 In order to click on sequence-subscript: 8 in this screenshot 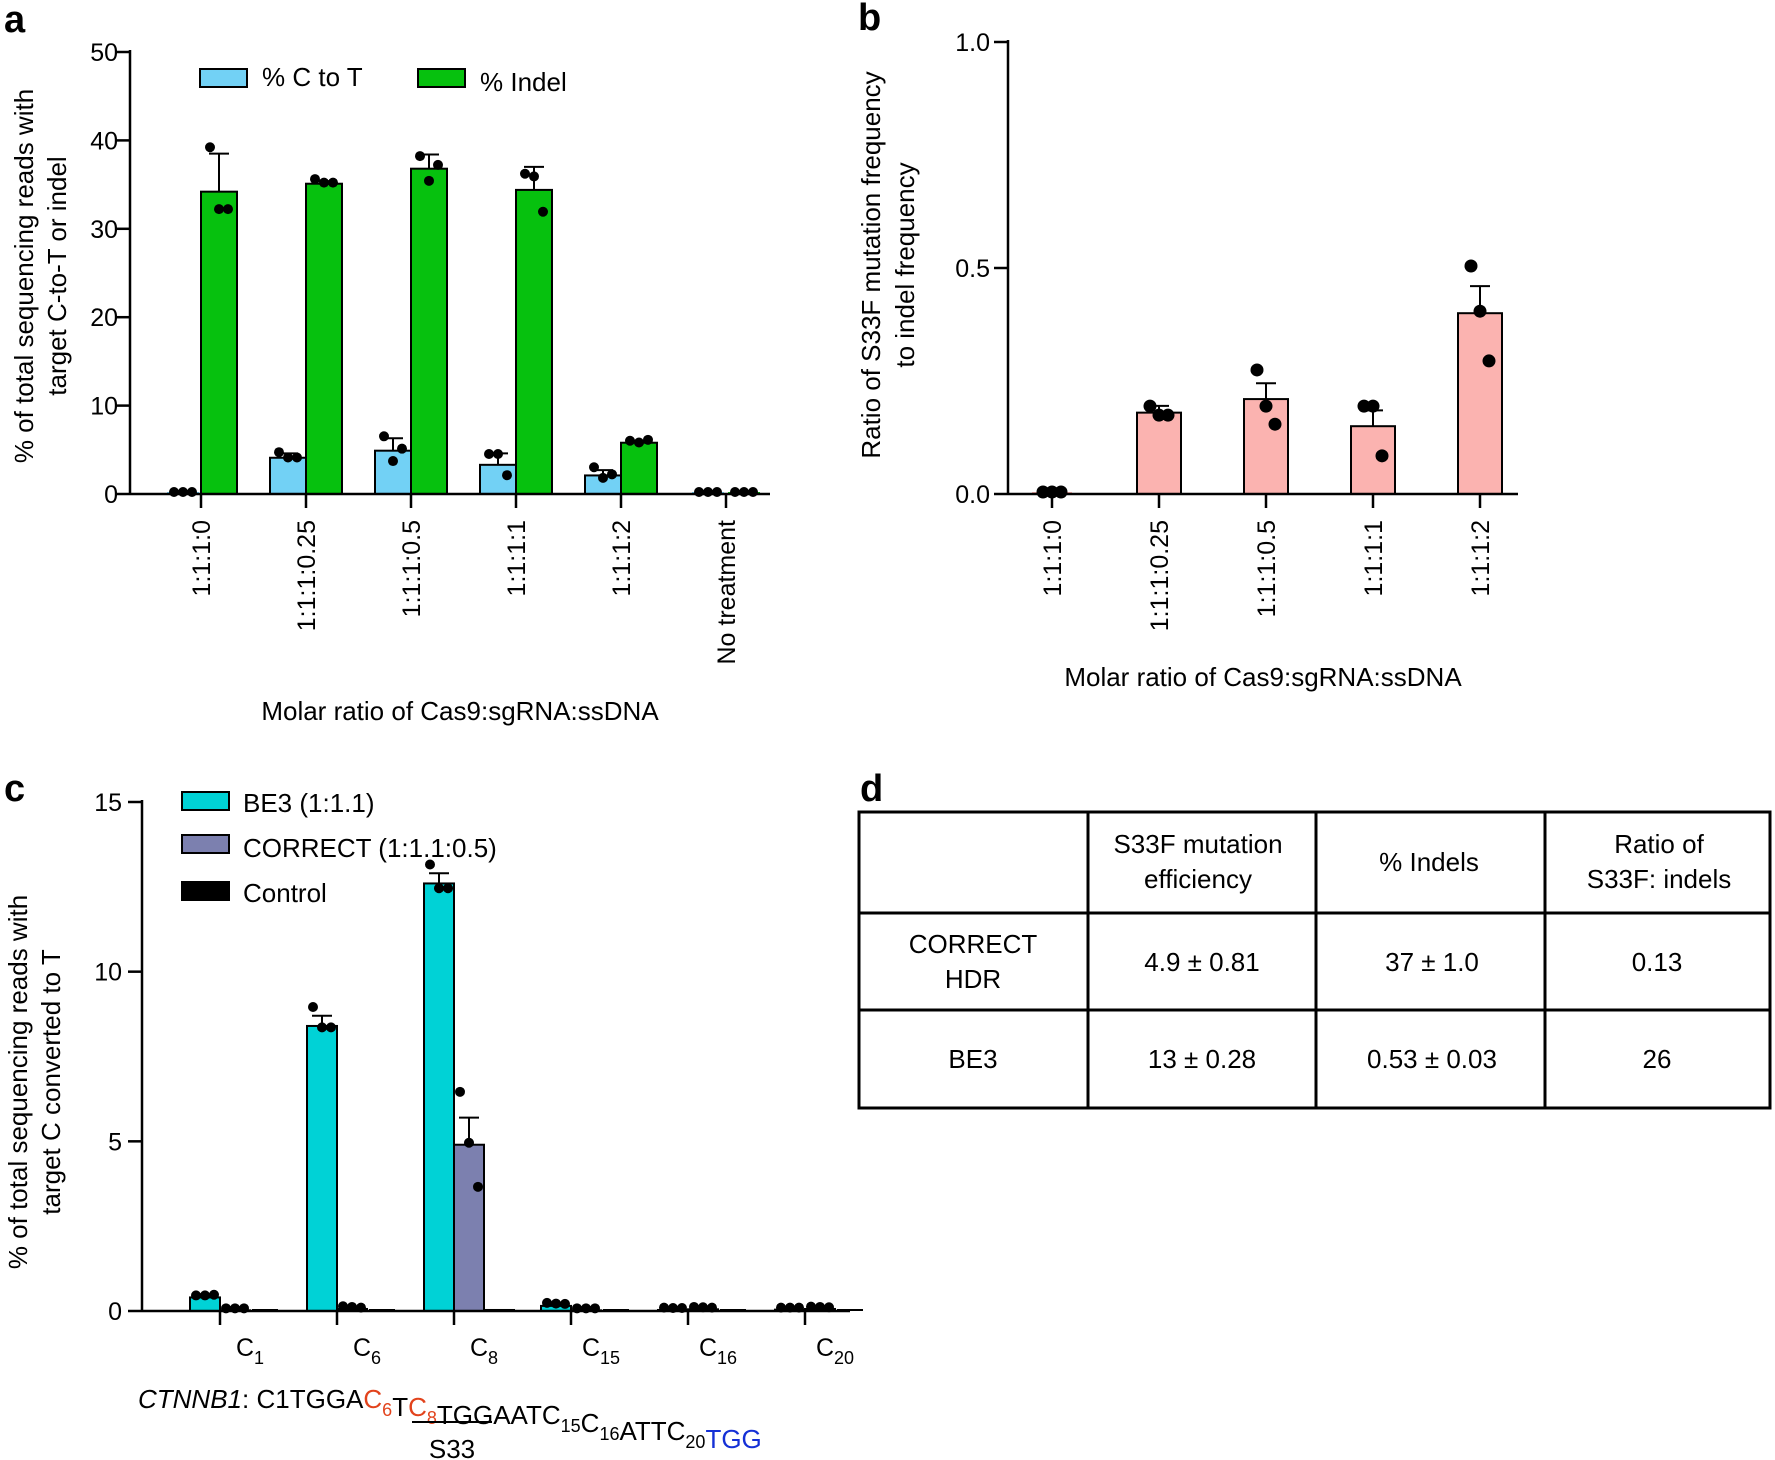, I will do `click(432, 1418)`.